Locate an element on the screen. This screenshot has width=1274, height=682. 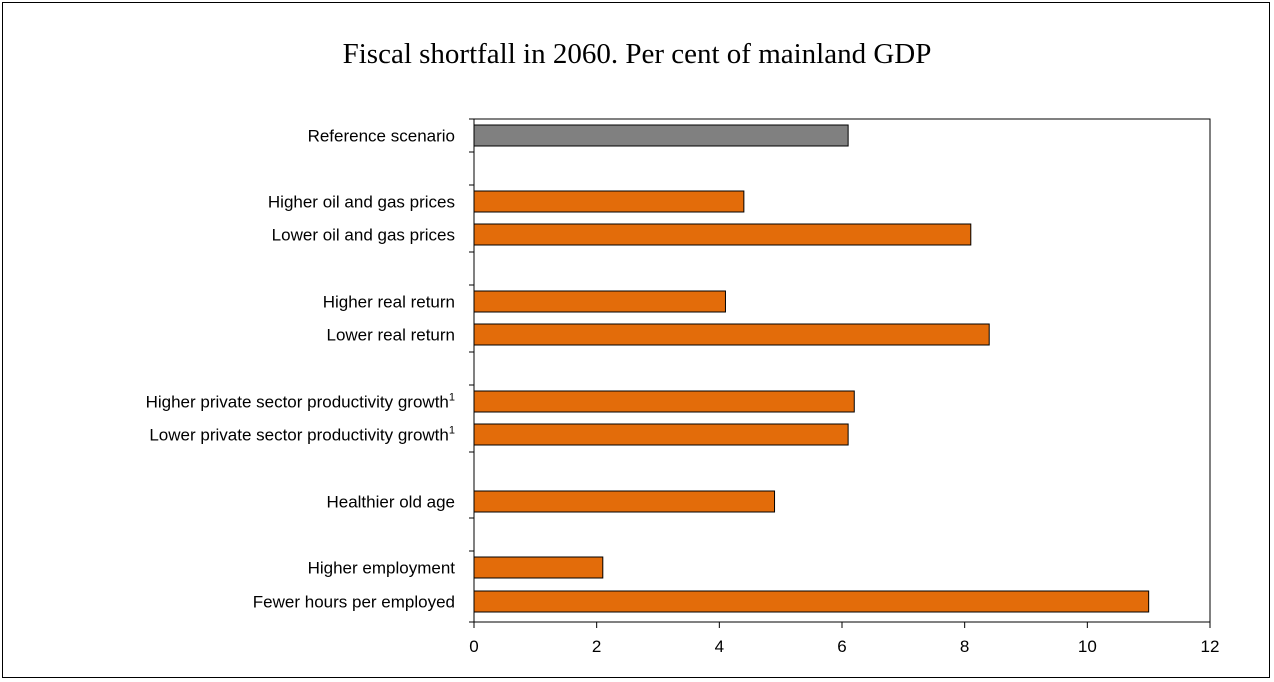
x-tick-label: 0 is located at coordinates (473, 646).